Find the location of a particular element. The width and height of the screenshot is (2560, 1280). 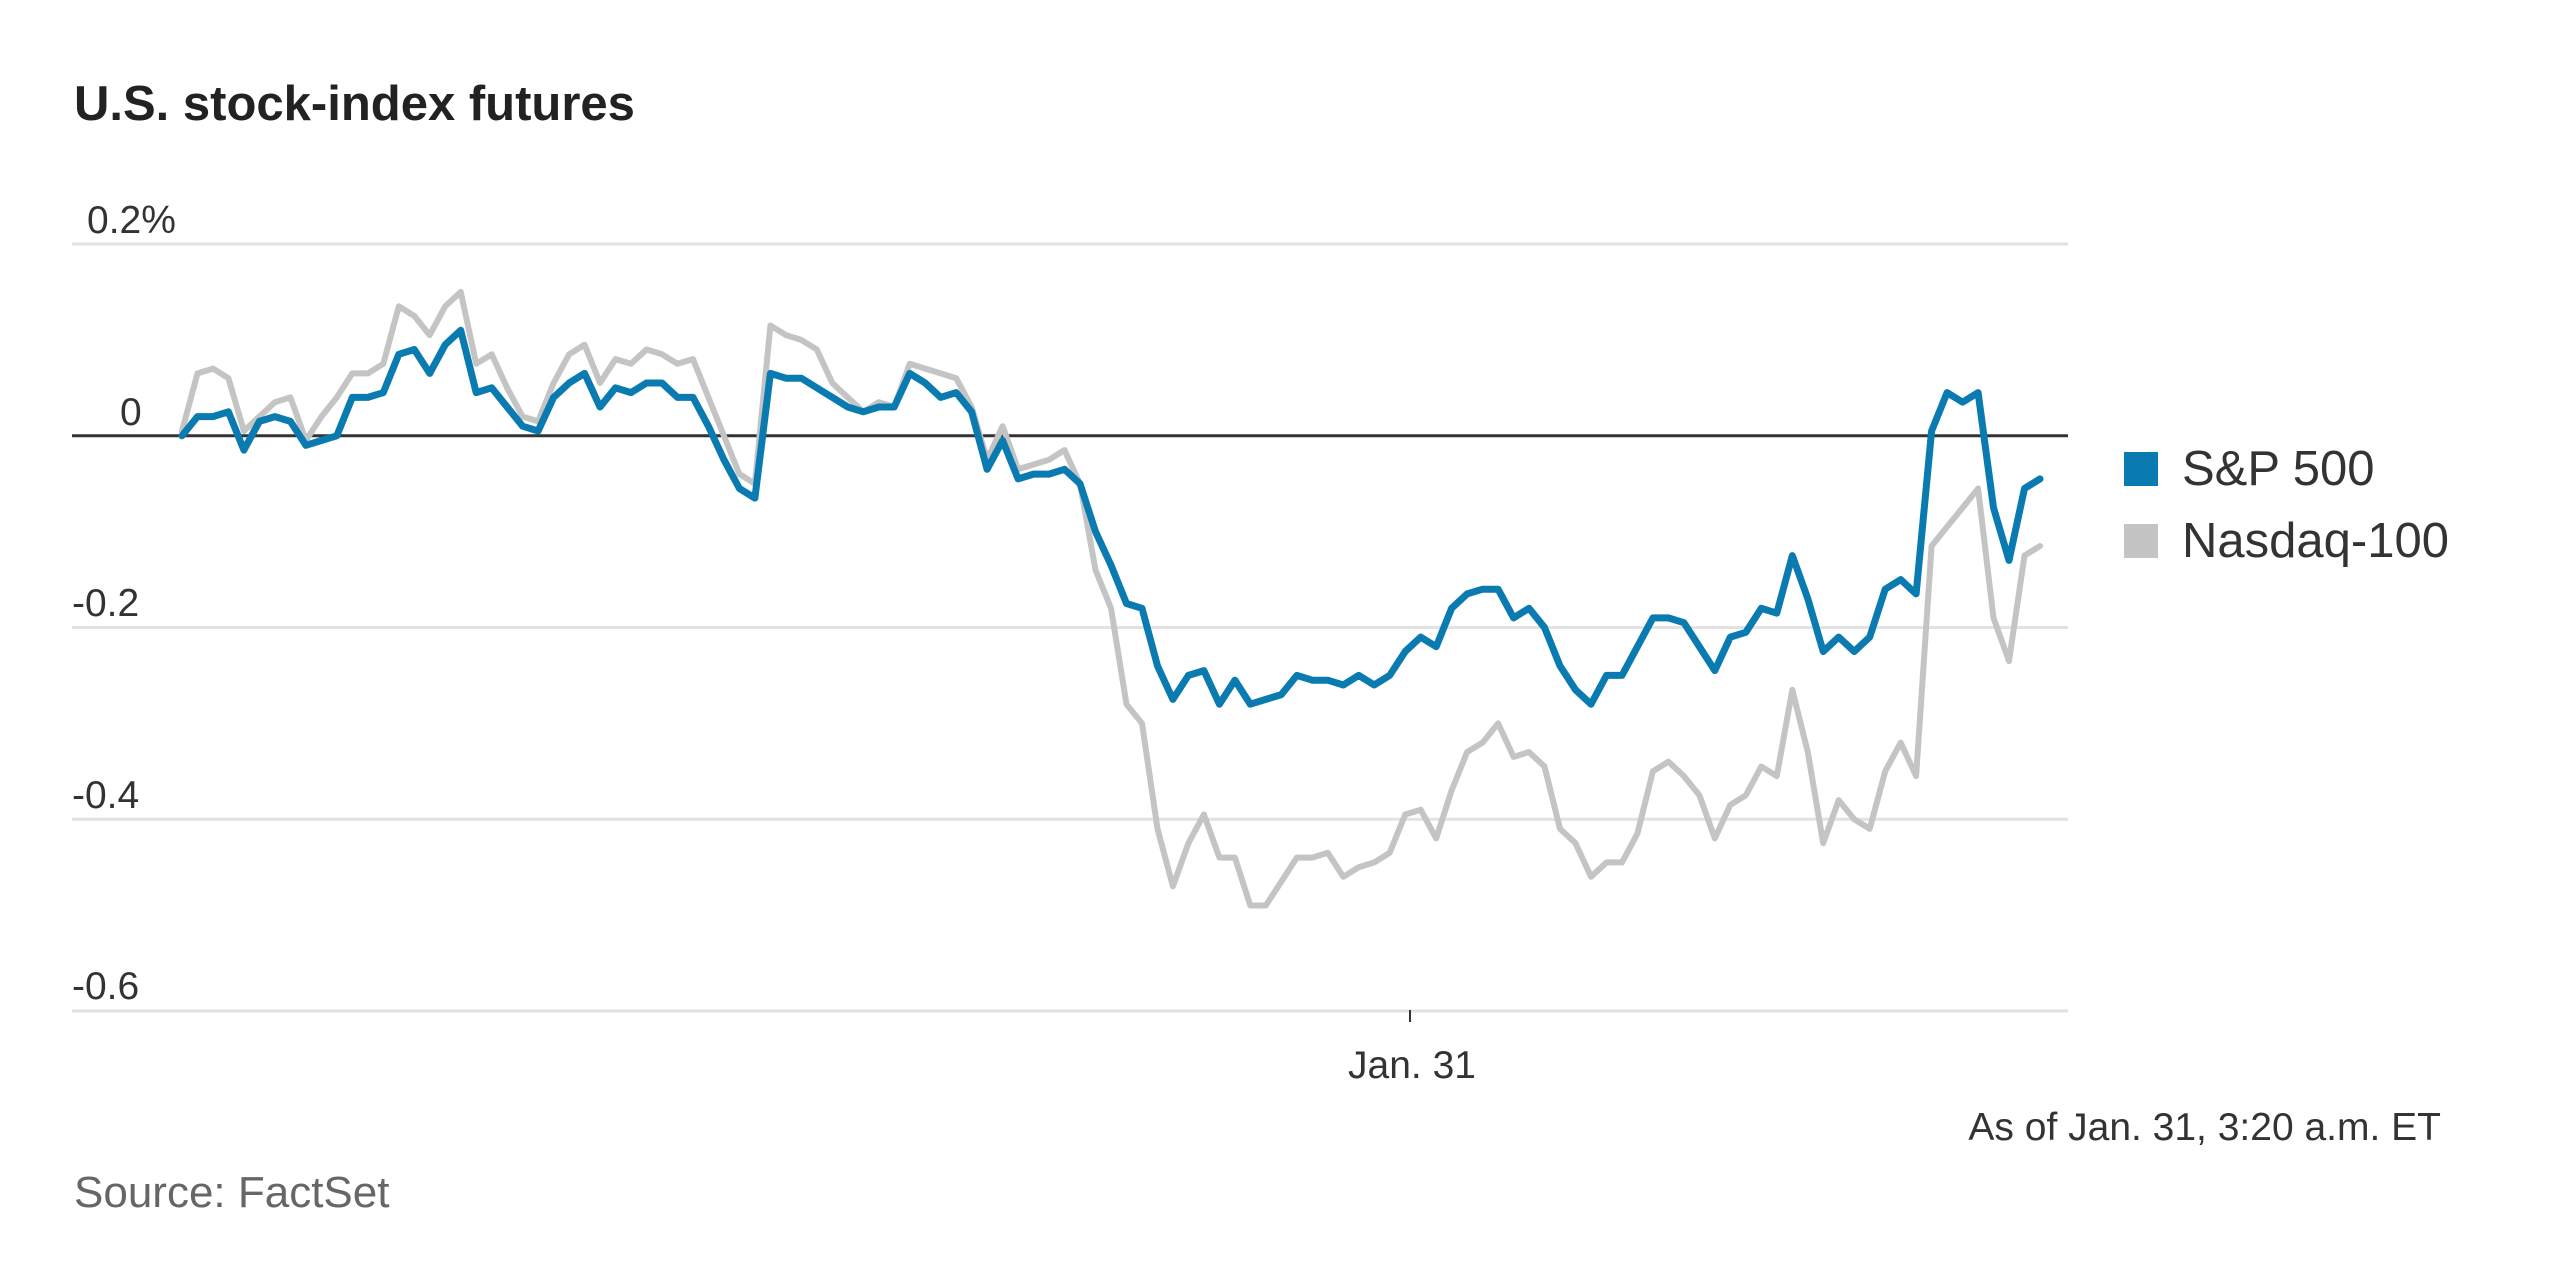

legend-label-sp500: S&P 500 is located at coordinates (2278, 469).